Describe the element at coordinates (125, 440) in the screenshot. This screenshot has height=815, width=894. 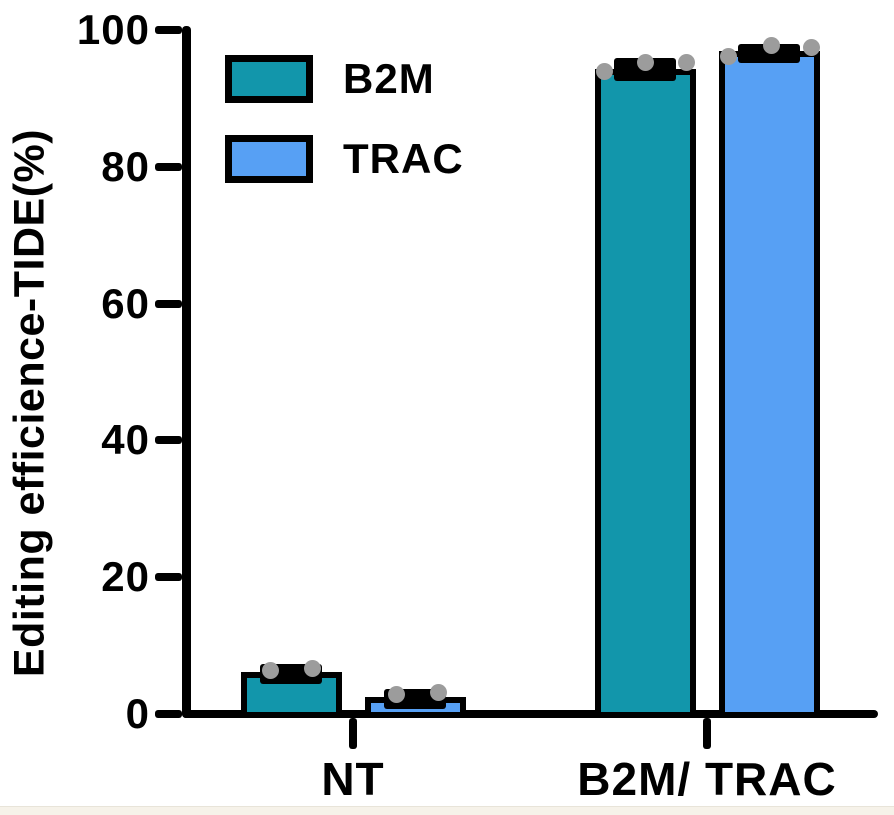
I see `y-tick-label: 40` at that location.